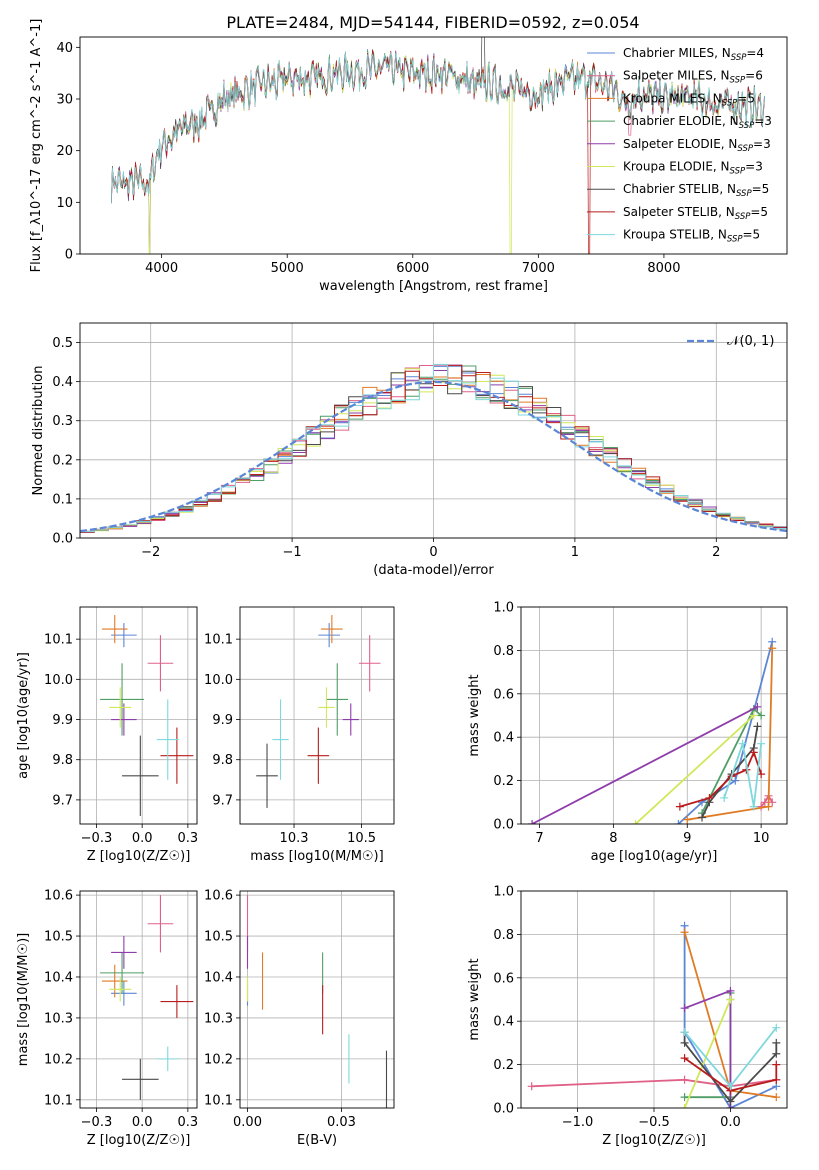 The width and height of the screenshot is (819, 1170). Describe the element at coordinates (58, 896) in the screenshot. I see `y-tick-label: 10.6` at that location.